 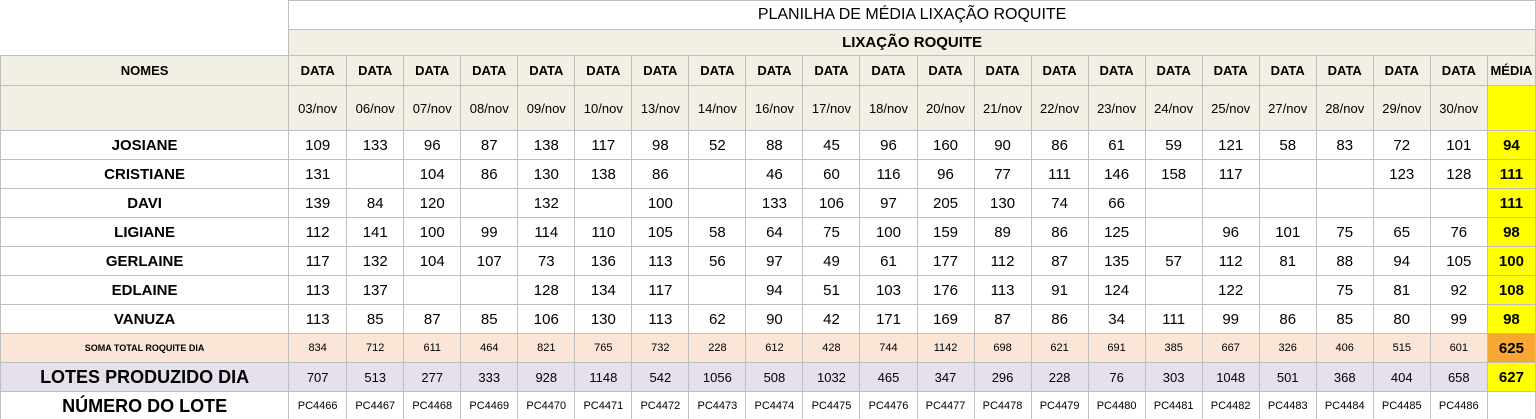 I want to click on date-cell: 25/nov, so click(x=1230, y=108).